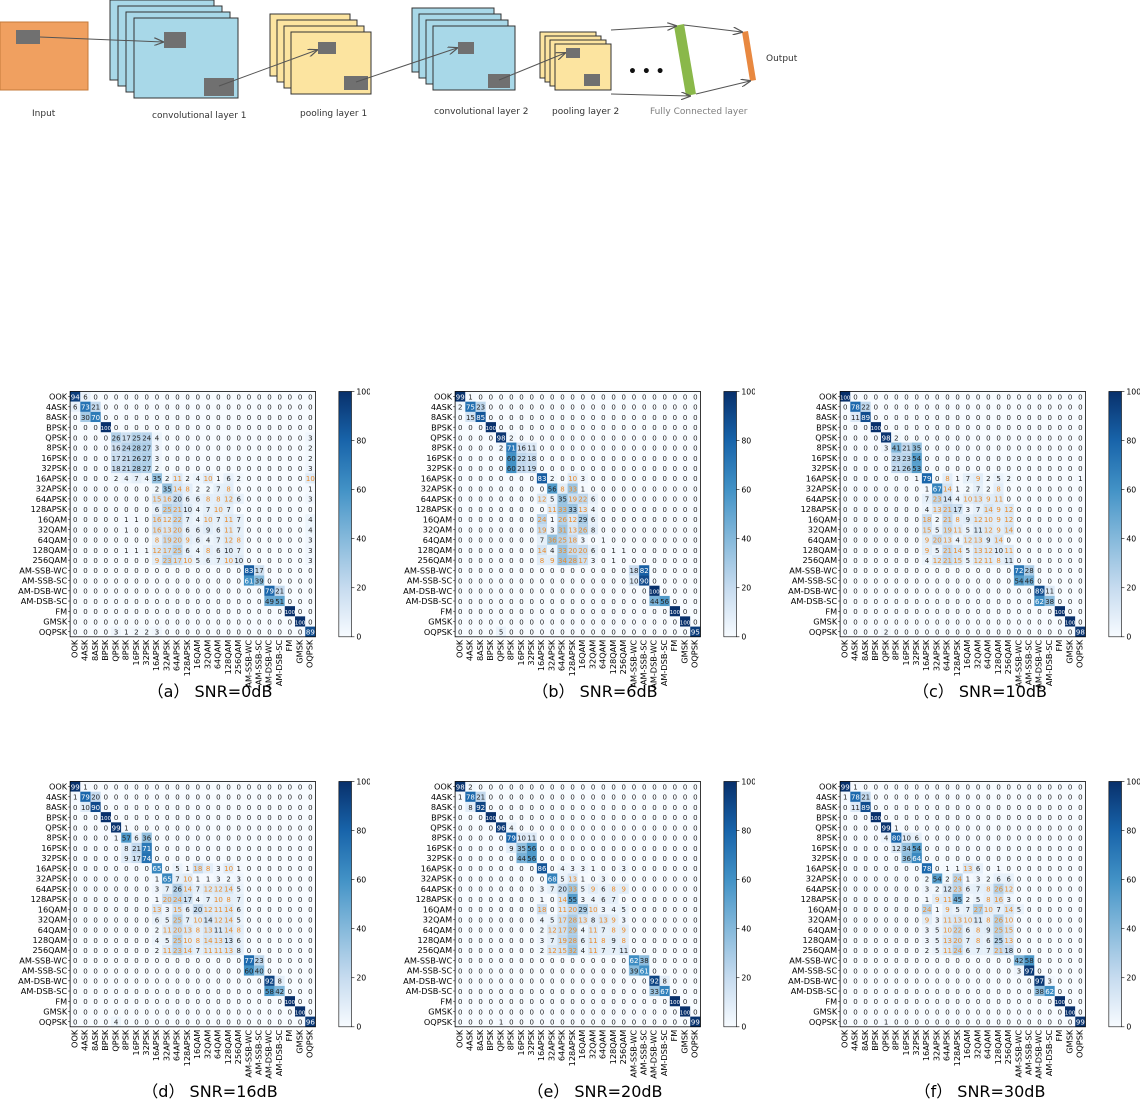 Image resolution: width=1141 pixels, height=1117 pixels. What do you see at coordinates (957, 529) in the screenshot?
I see `cm-cell-label: 11` at bounding box center [957, 529].